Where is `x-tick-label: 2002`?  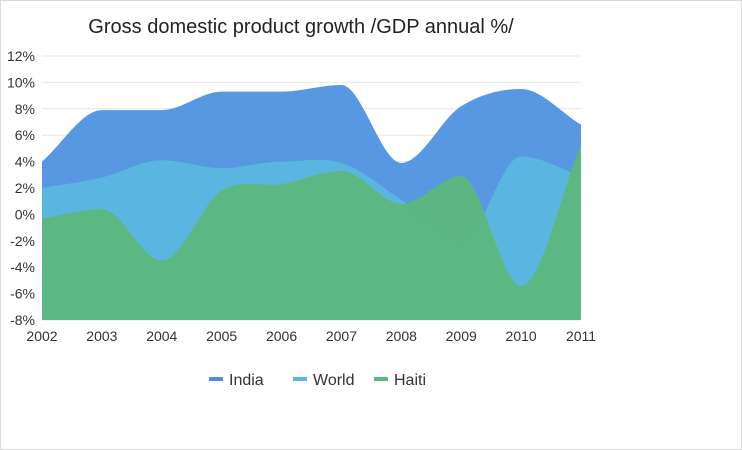 x-tick-label: 2002 is located at coordinates (41, 336).